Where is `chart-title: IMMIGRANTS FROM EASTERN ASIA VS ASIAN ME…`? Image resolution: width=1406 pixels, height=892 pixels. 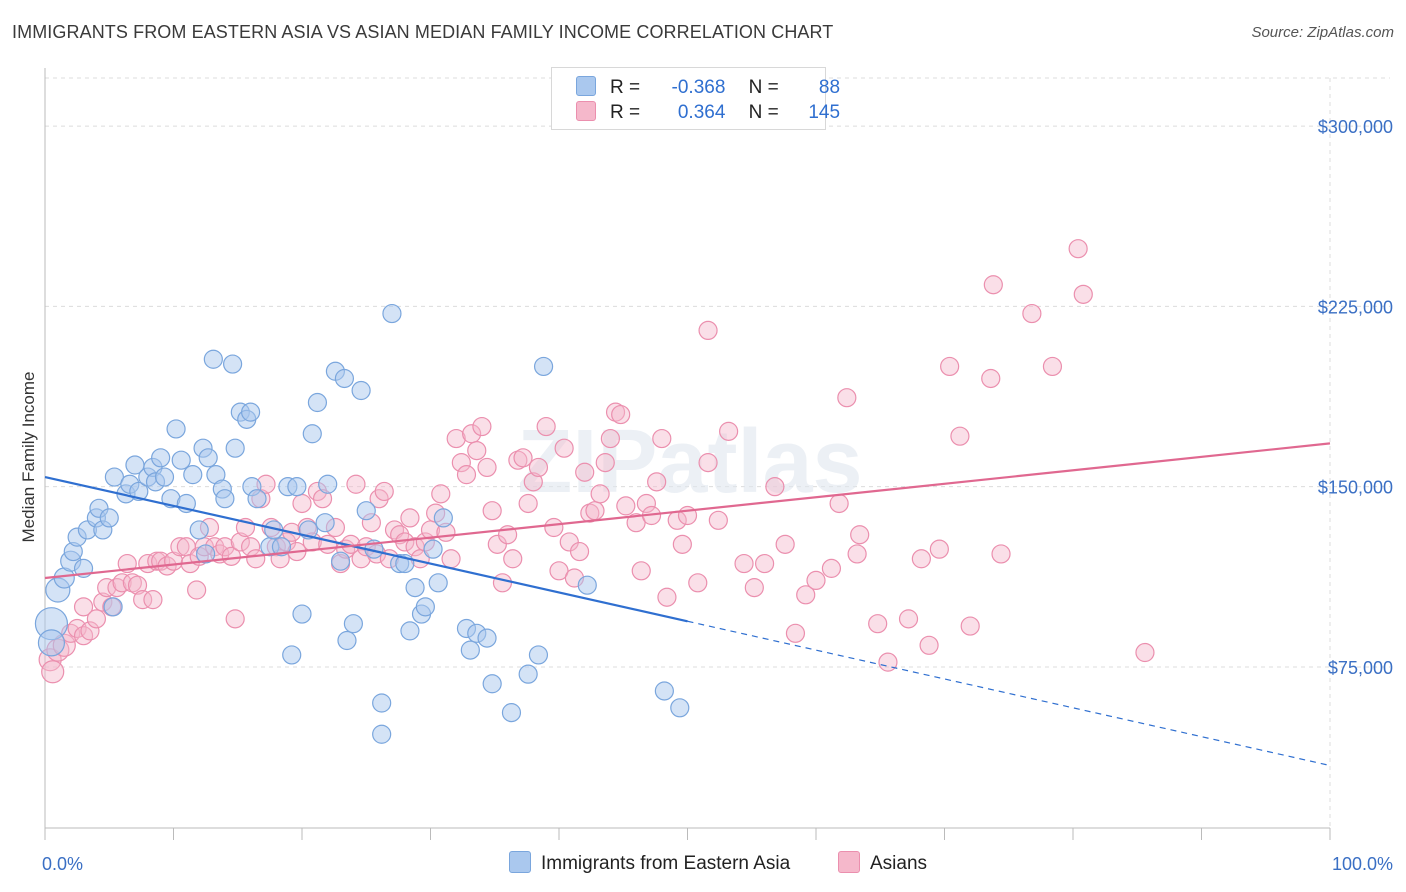 chart-title: IMMIGRANTS FROM EASTERN ASIA VS ASIAN ME… is located at coordinates (423, 32).